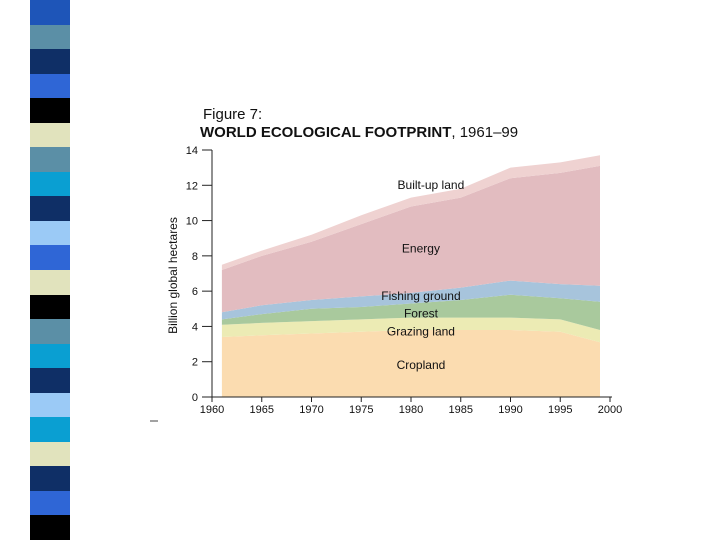 The height and width of the screenshot is (540, 720). I want to click on y-tick-label: 0, so click(195, 398).